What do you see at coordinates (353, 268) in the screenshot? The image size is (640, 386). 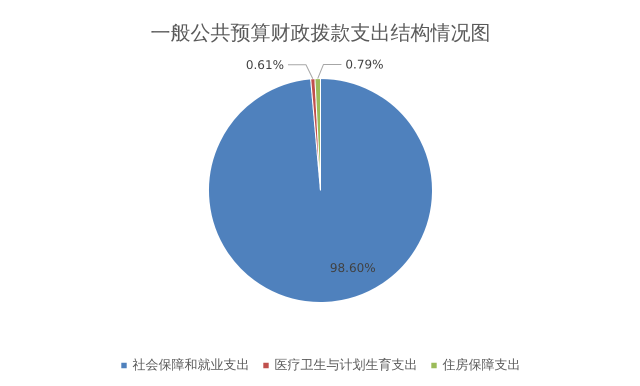 I see `data-label: 98.60%` at bounding box center [353, 268].